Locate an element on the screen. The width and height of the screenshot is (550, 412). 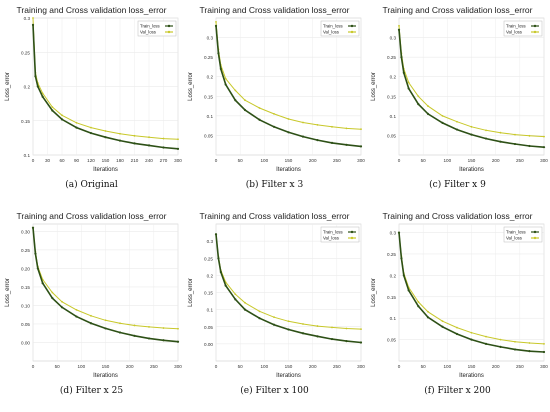
y-tick-label: 0.05 is located at coordinates (208, 135).